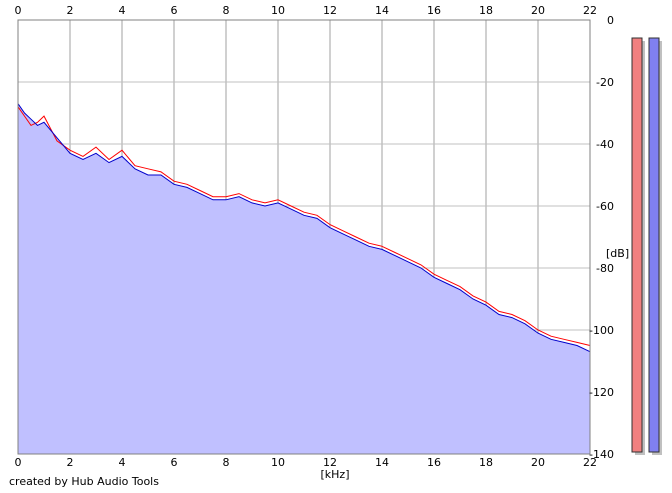 This screenshot has width=672, height=493. I want to click on y-tick-label: -100, so click(601, 330).